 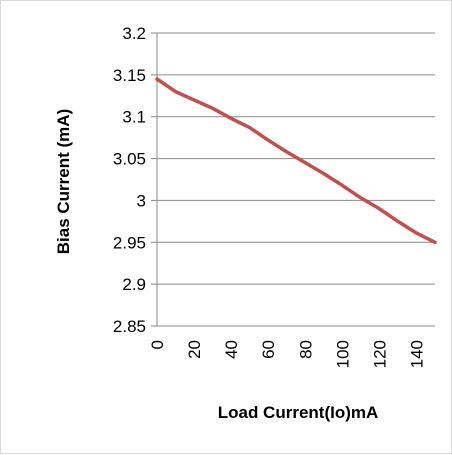 I want to click on y-tick-label: 3.15, so click(x=129, y=75).